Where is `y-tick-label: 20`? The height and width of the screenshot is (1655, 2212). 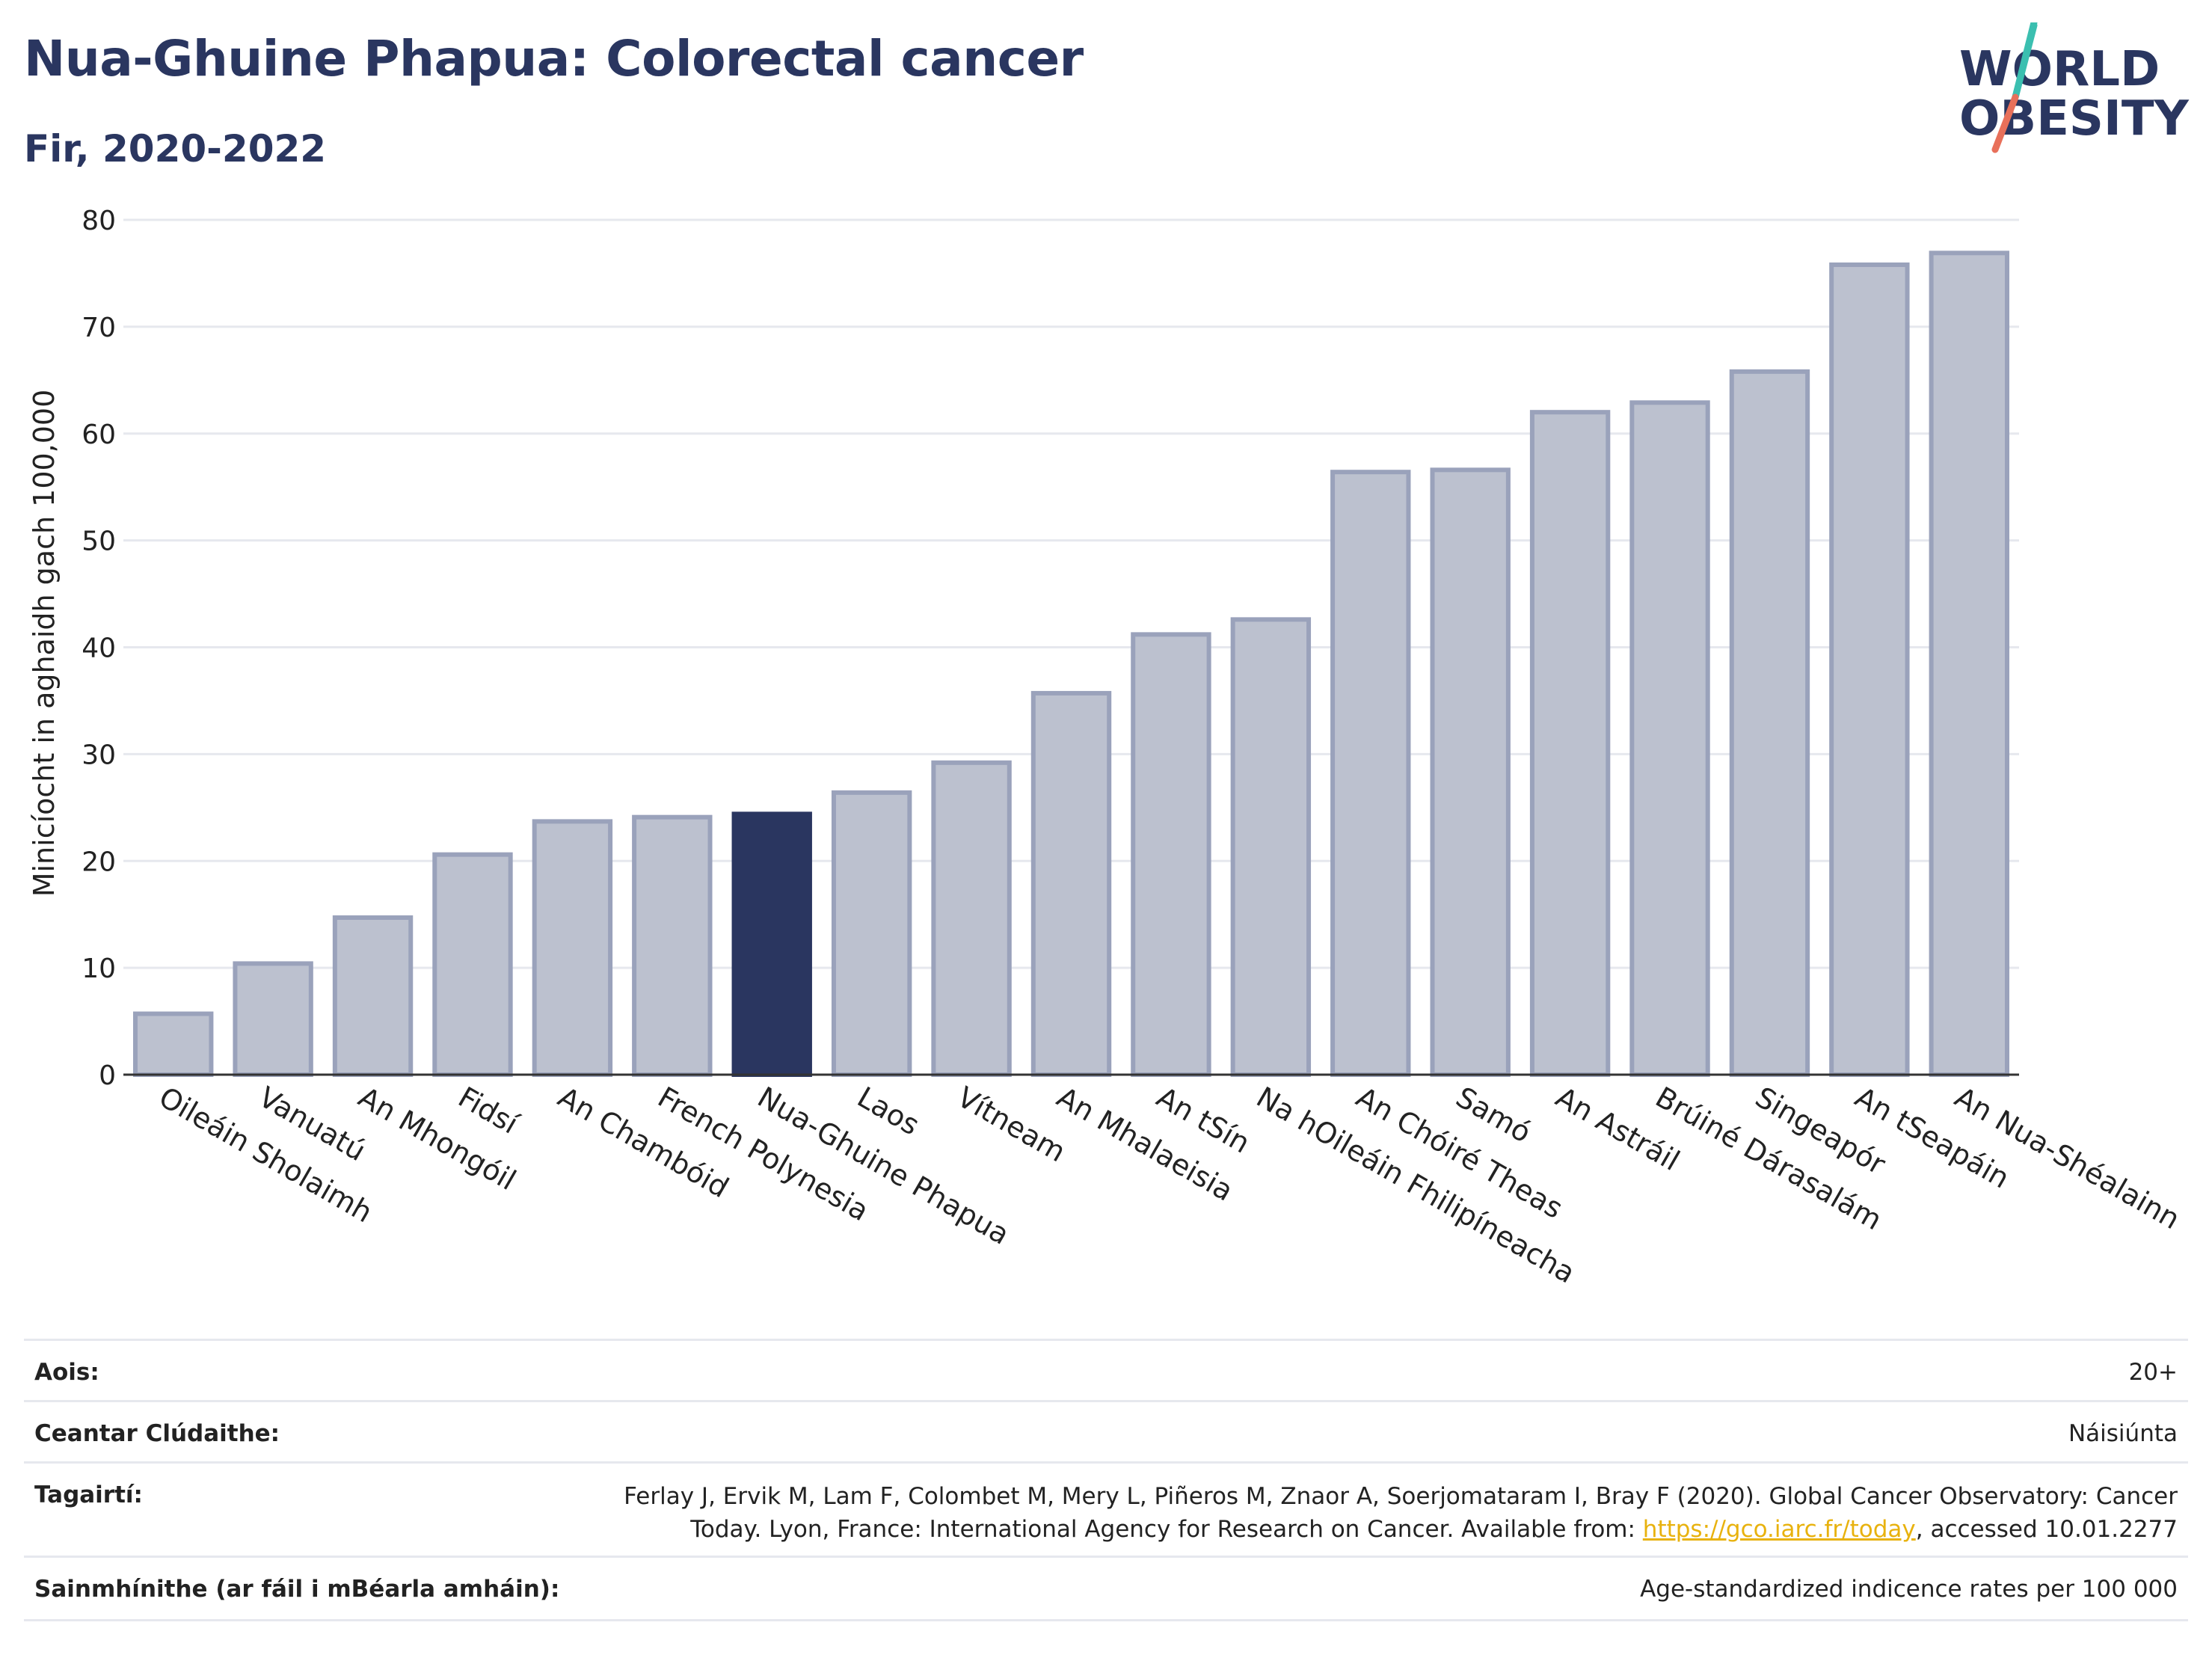 y-tick-label: 20 is located at coordinates (99, 862).